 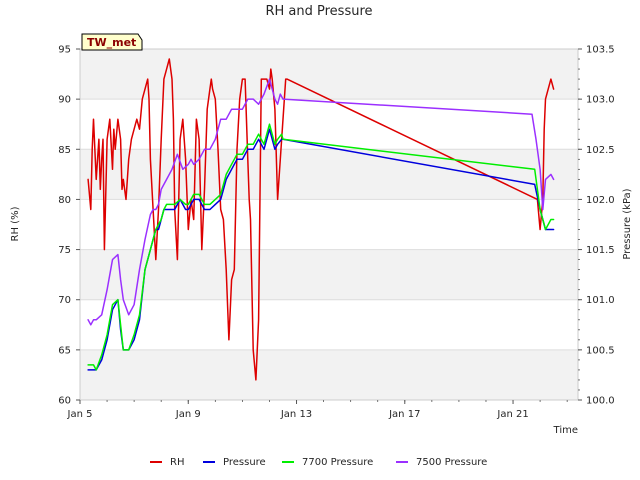 I want to click on y2-tick-label: 103.0, so click(x=600, y=100).